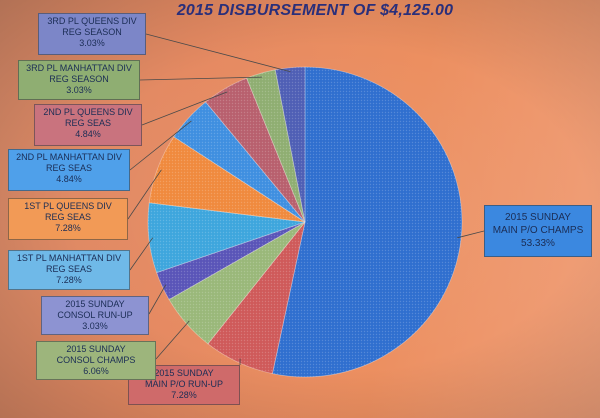 Image resolution: width=600 pixels, height=418 pixels. I want to click on slice-label-line1: 3rd PL MANHATTAN DIV, so click(79, 68).